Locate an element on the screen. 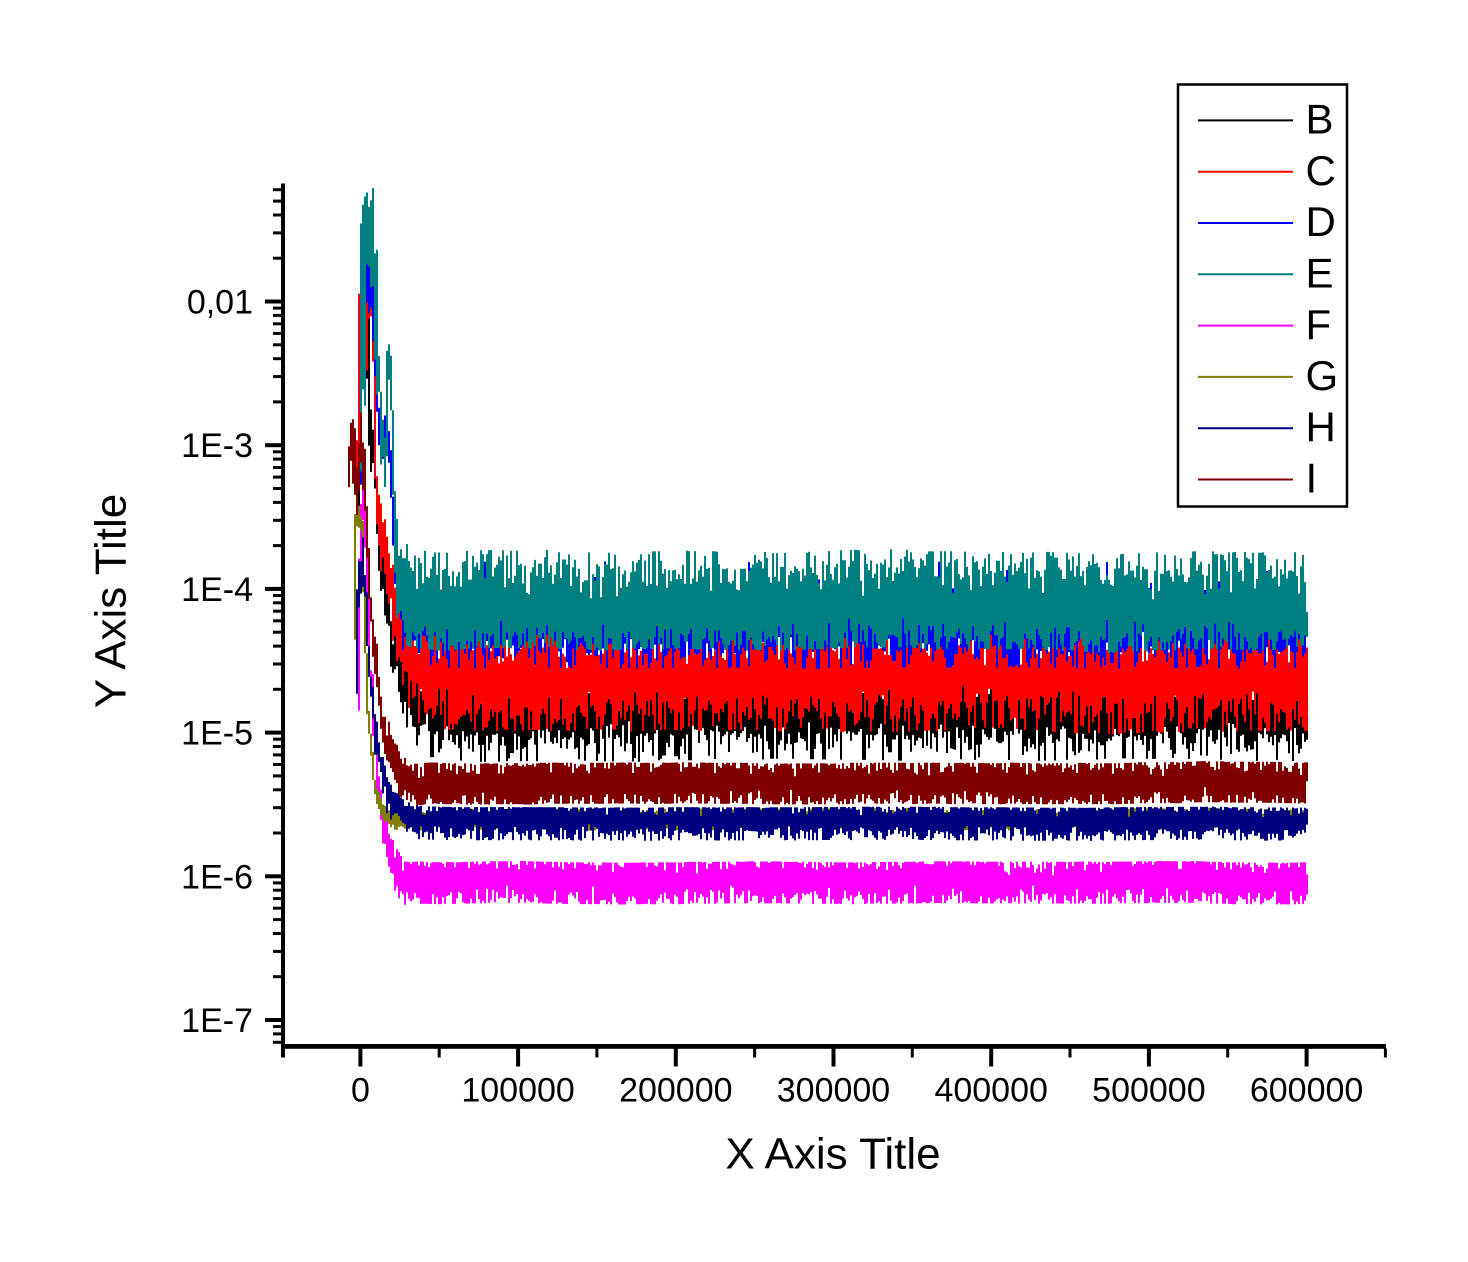 The image size is (1468, 1262). svg-text: 1E-4 is located at coordinates (217, 590).